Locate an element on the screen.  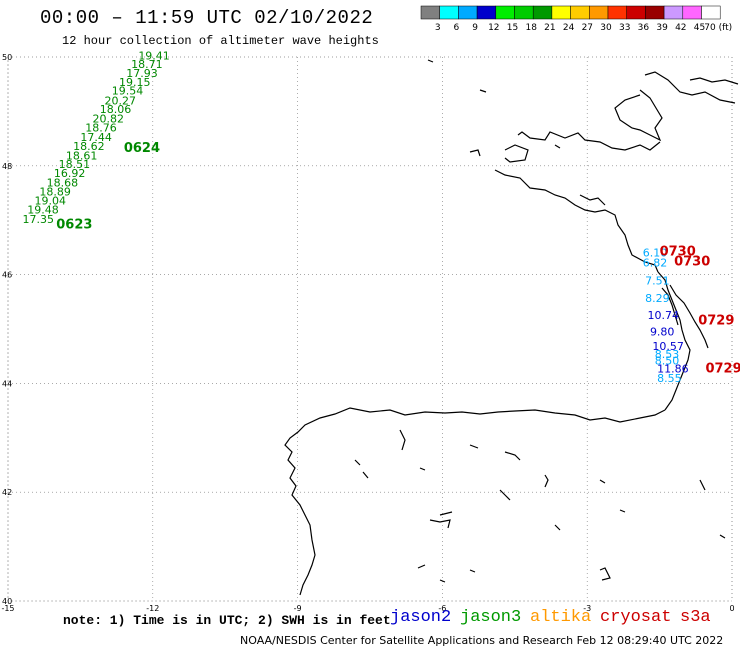
colorbar-label: 27 is located at coordinates (587, 28).